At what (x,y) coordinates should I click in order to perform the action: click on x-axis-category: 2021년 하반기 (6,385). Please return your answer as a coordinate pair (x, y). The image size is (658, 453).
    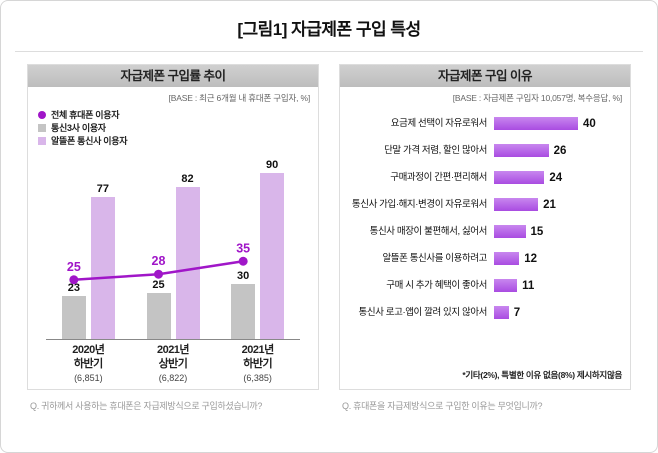
    Looking at the image, I should click on (257, 363).